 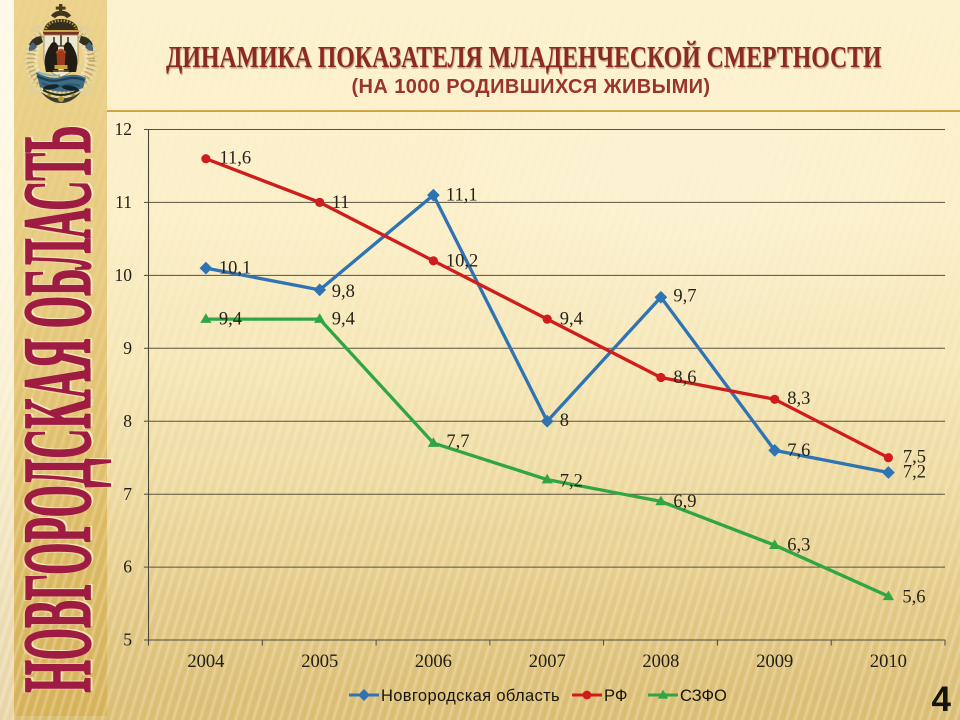 I want to click on svg-text: РФ, so click(x=615, y=696).